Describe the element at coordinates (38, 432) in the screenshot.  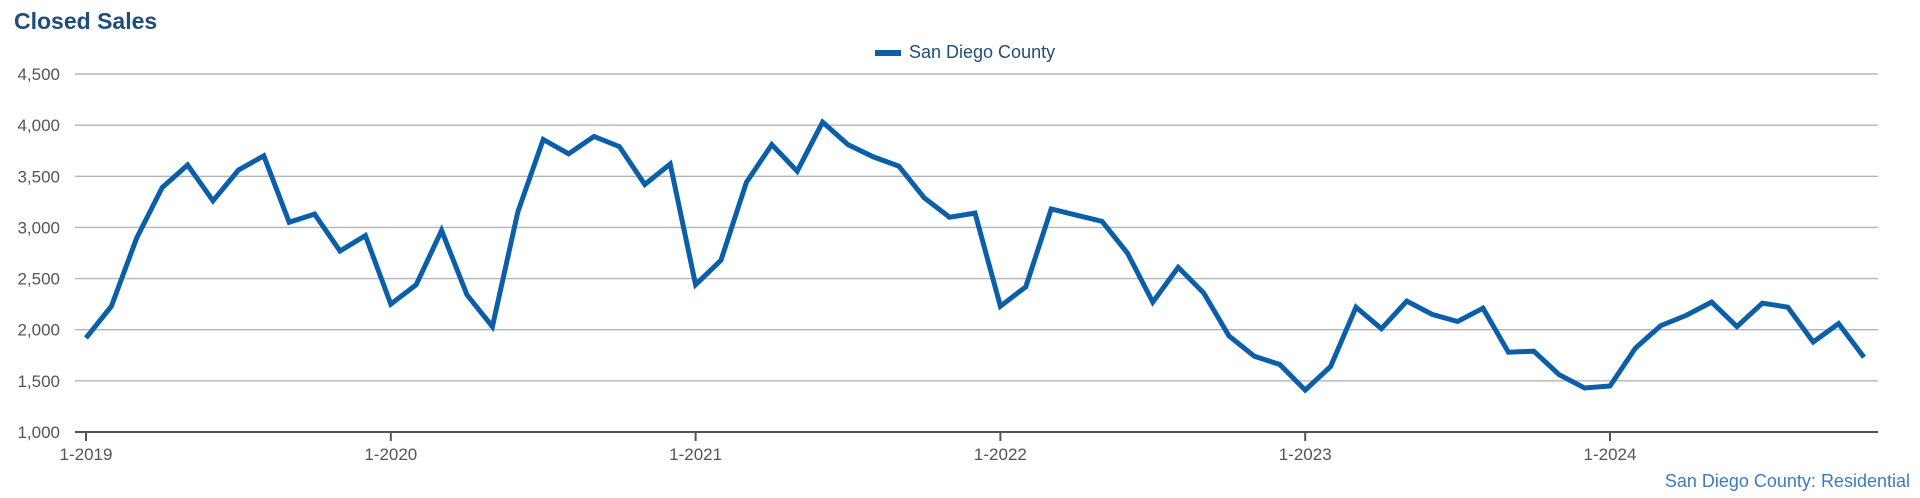
I see `y-tick-label: 1,000` at that location.